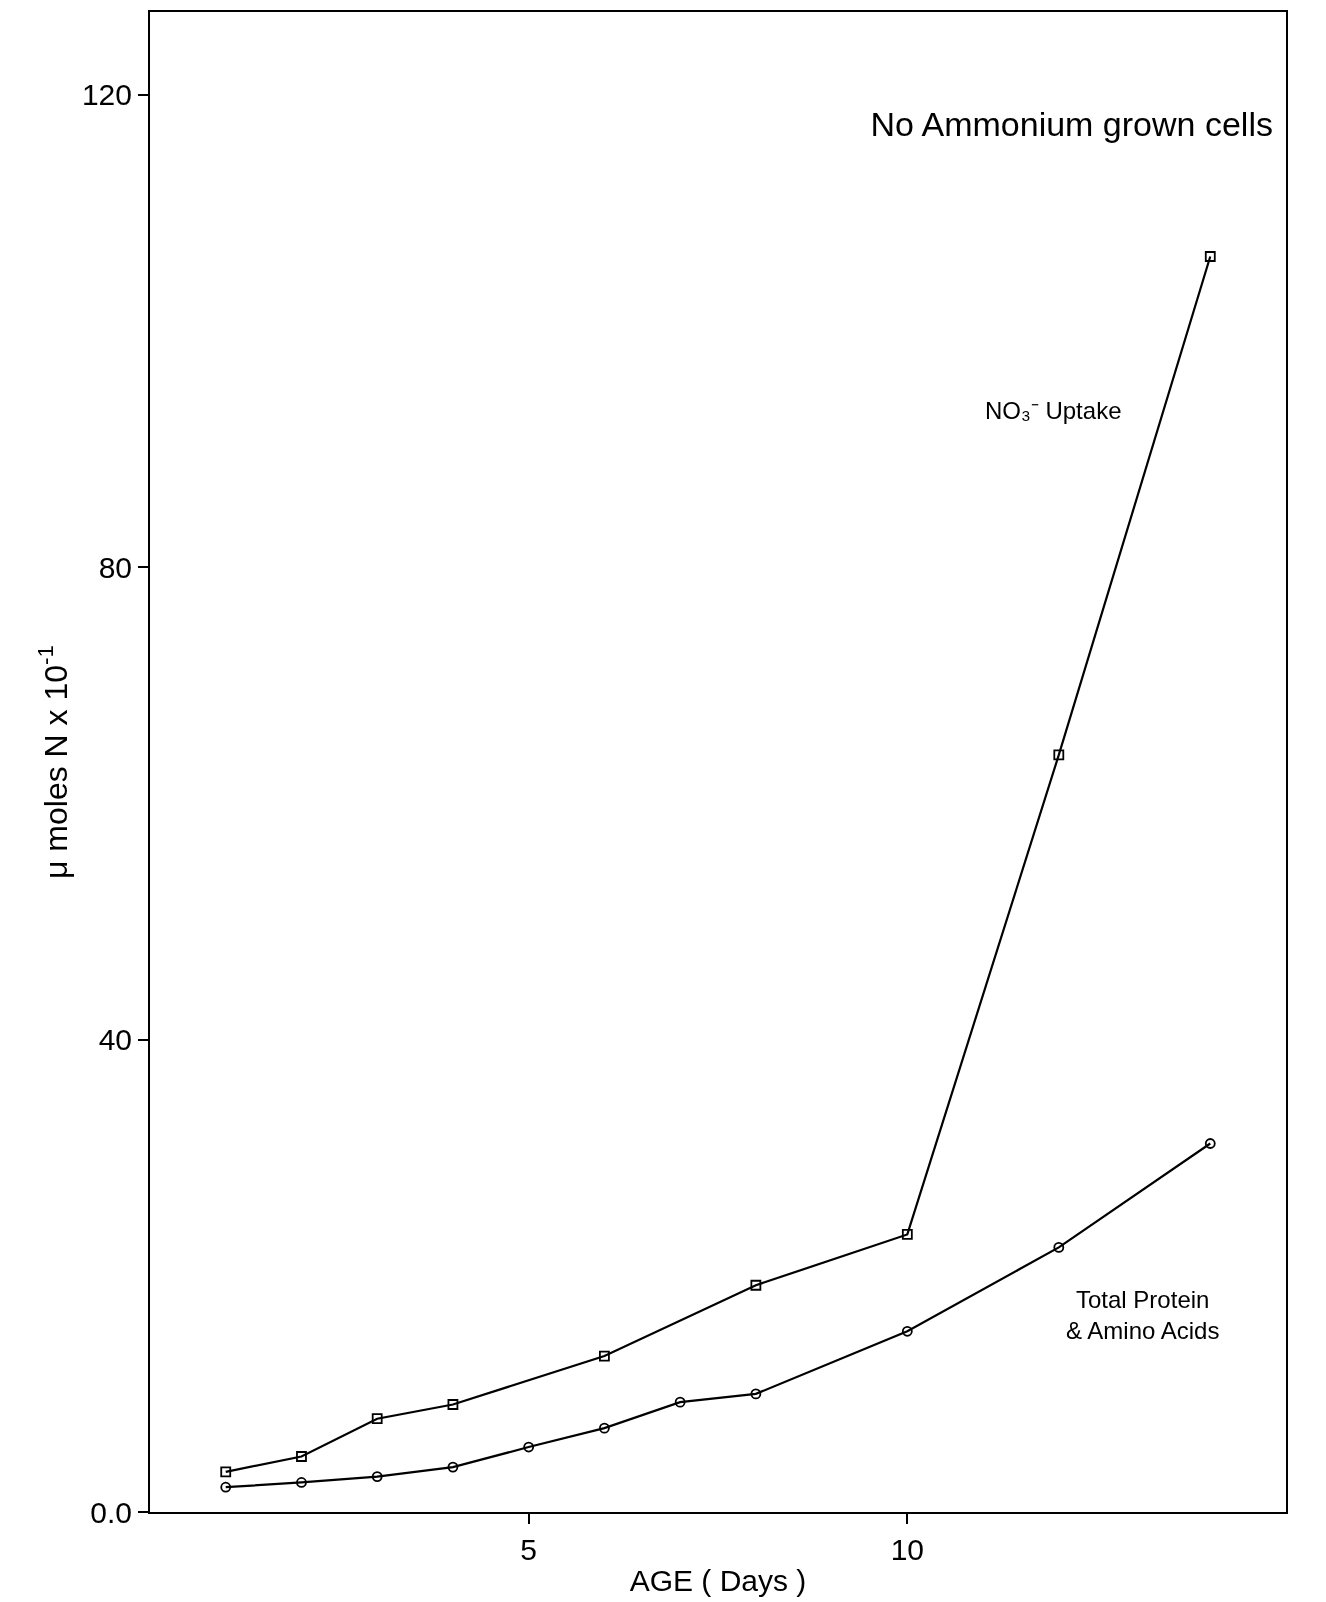  What do you see at coordinates (529, 1549) in the screenshot?
I see `x-tick-label: 5` at bounding box center [529, 1549].